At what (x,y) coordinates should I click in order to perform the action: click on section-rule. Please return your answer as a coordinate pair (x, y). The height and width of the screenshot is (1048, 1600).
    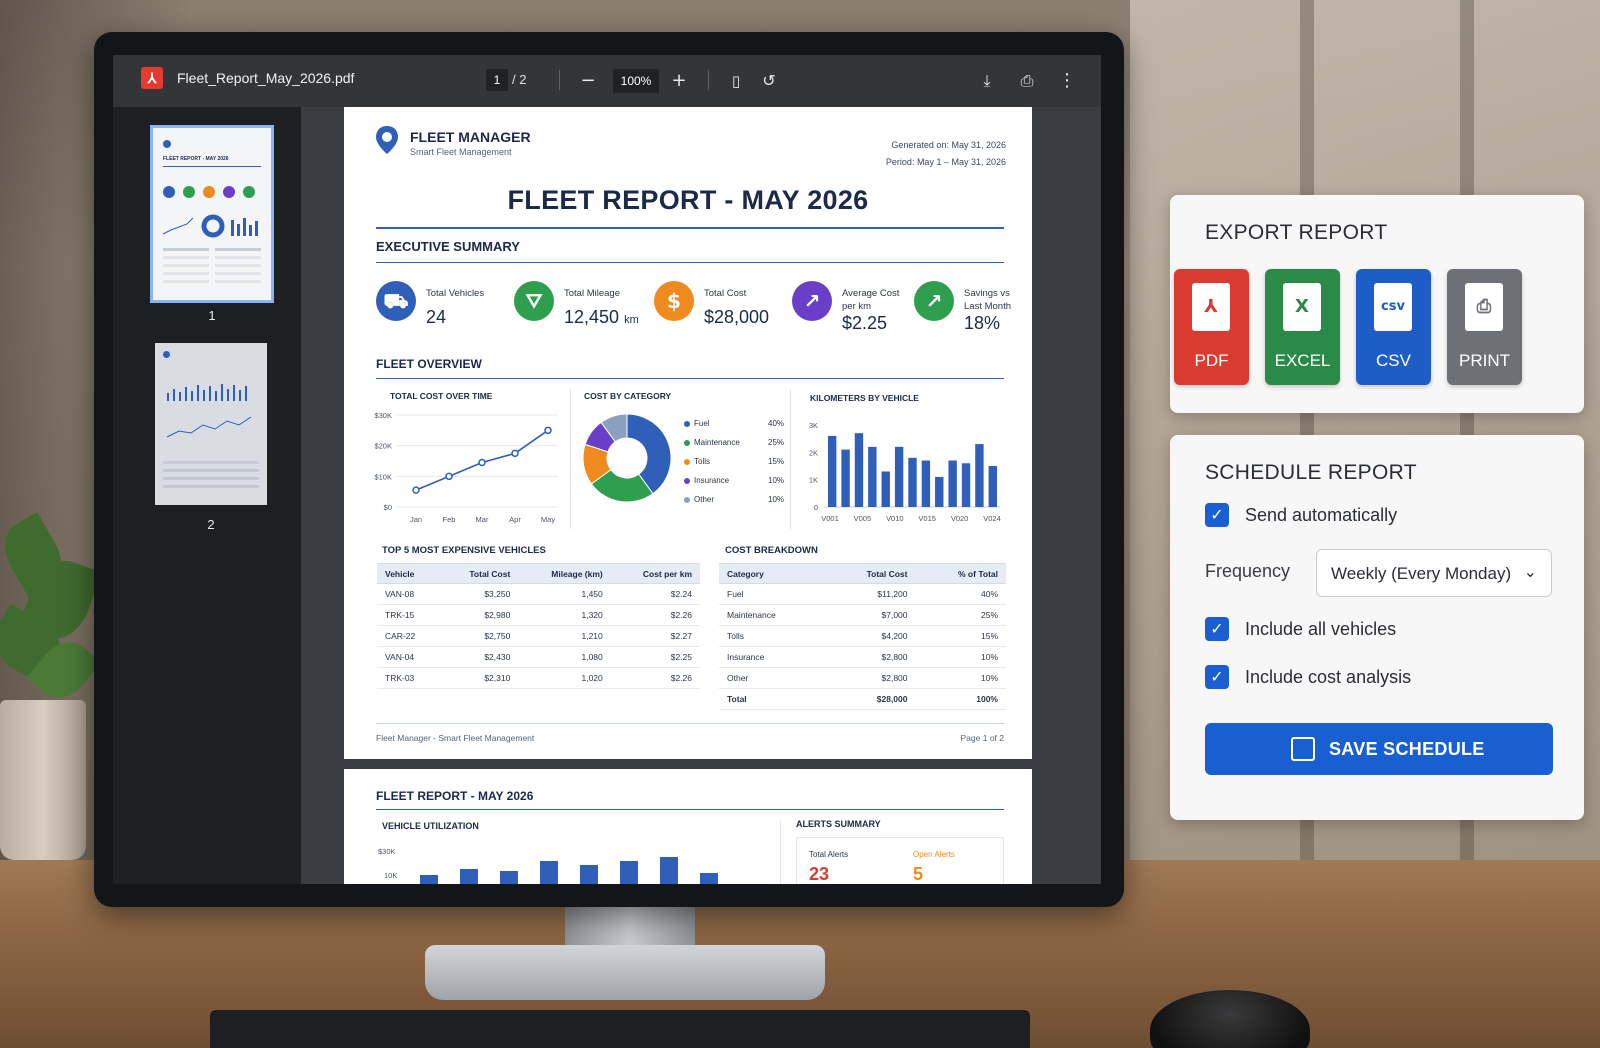
    Looking at the image, I should click on (690, 262).